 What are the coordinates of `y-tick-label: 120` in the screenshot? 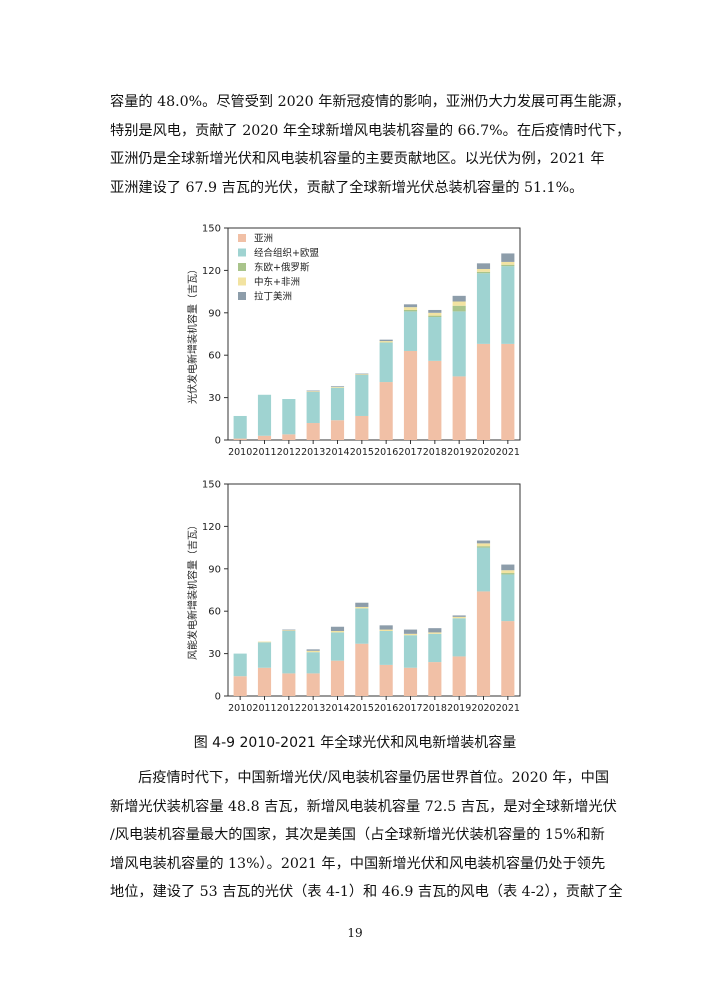 It's located at (211, 527).